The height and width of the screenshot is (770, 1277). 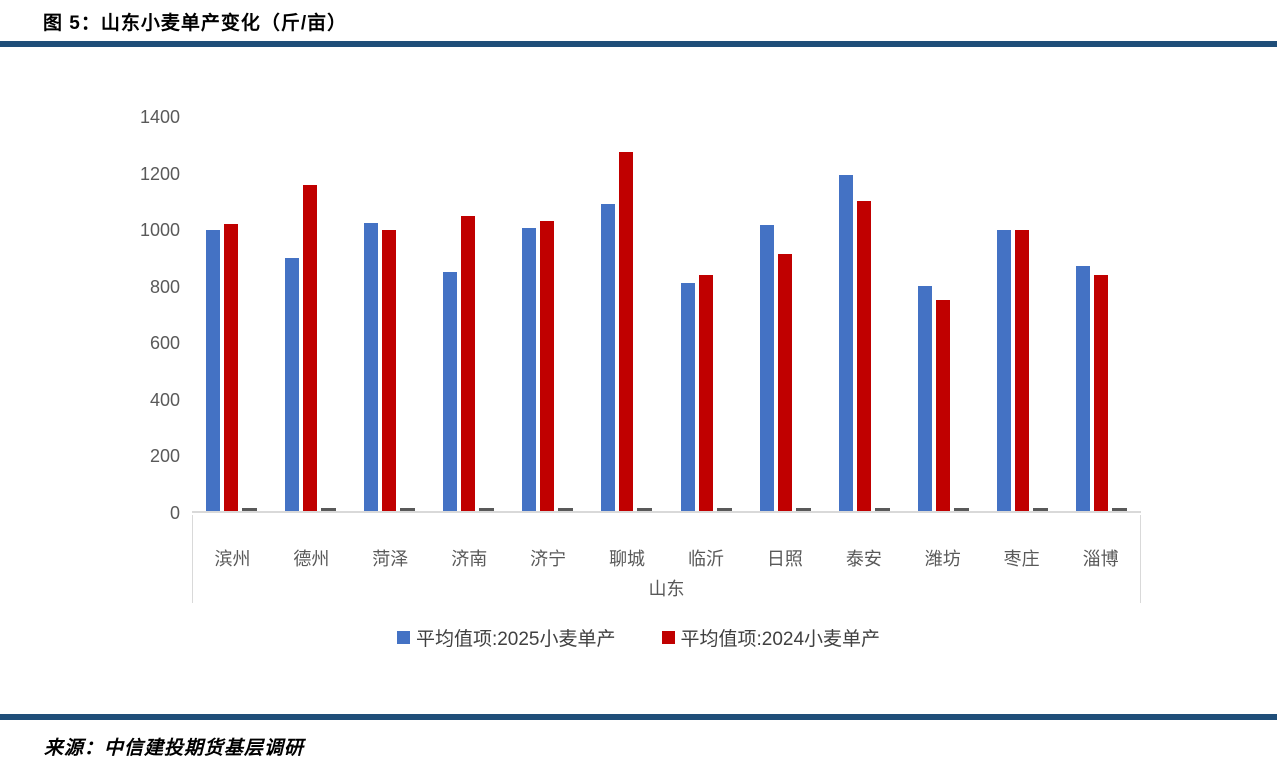 I want to click on bar-group-临沂, so click(x=705, y=314).